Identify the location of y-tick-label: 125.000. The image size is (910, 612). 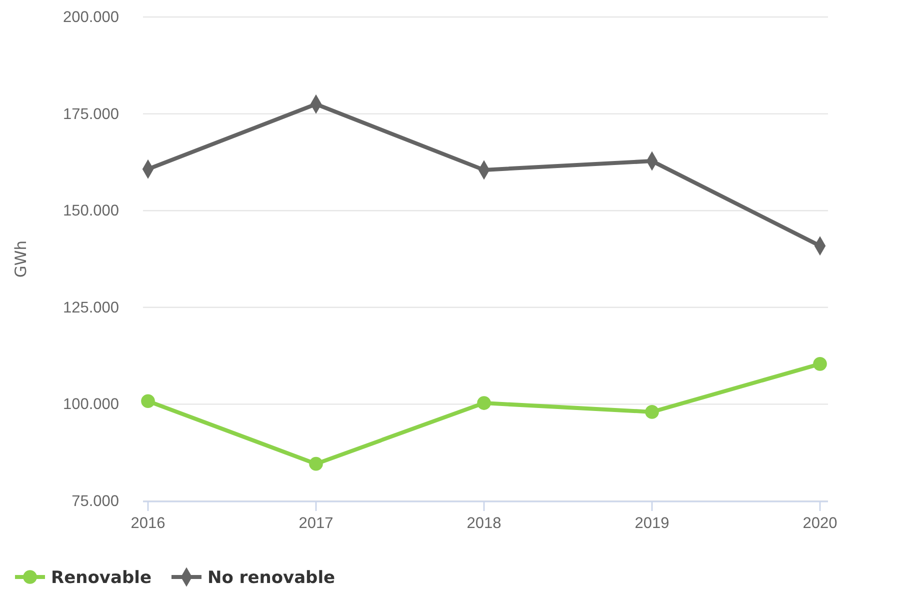
(91, 307).